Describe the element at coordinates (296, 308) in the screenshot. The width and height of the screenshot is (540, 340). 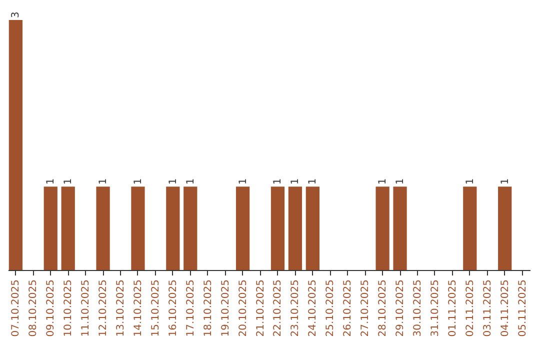
I see `x-tick-label: 23.10.2025` at that location.